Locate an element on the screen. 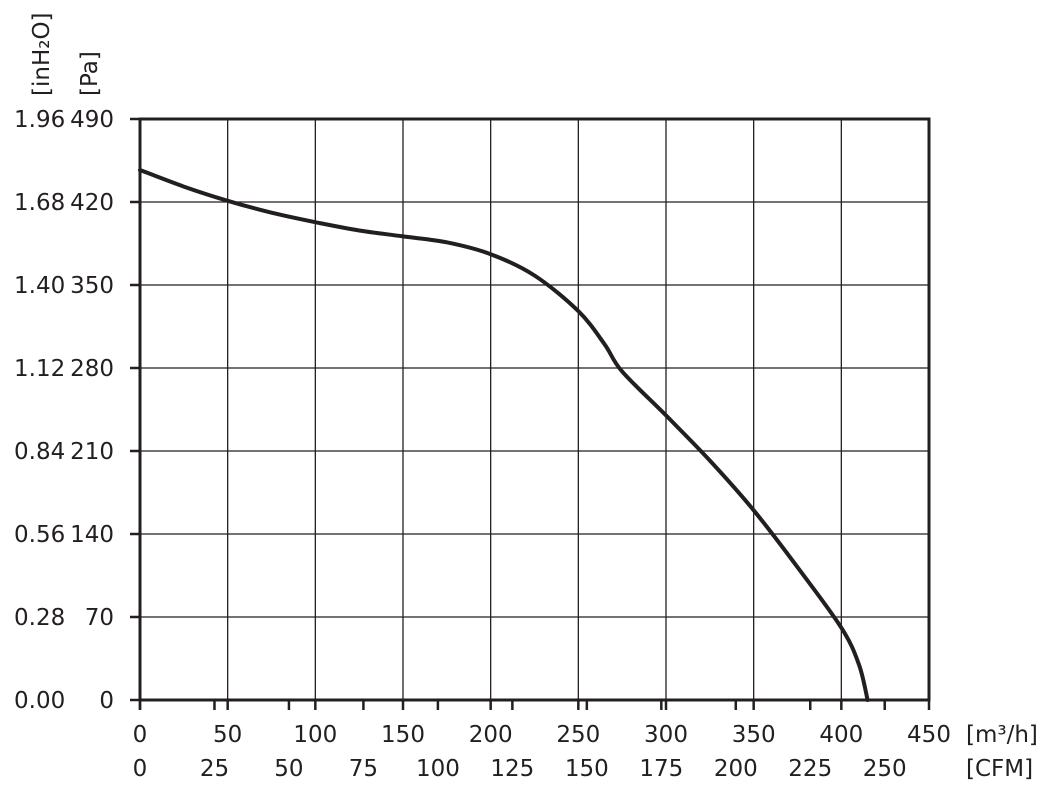 The height and width of the screenshot is (800, 1051). x-tick-label-cfm: 175 is located at coordinates (661, 769).